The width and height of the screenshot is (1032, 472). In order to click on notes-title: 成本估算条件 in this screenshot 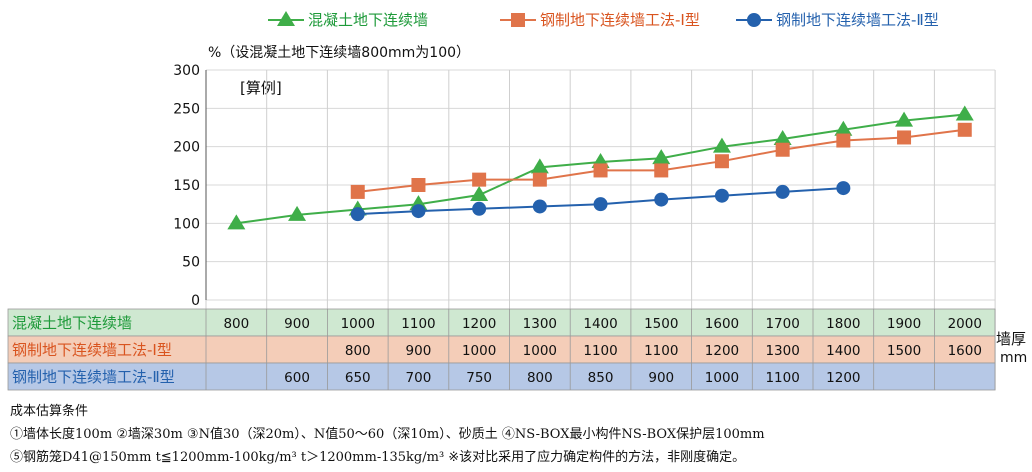, I will do `click(49, 411)`.